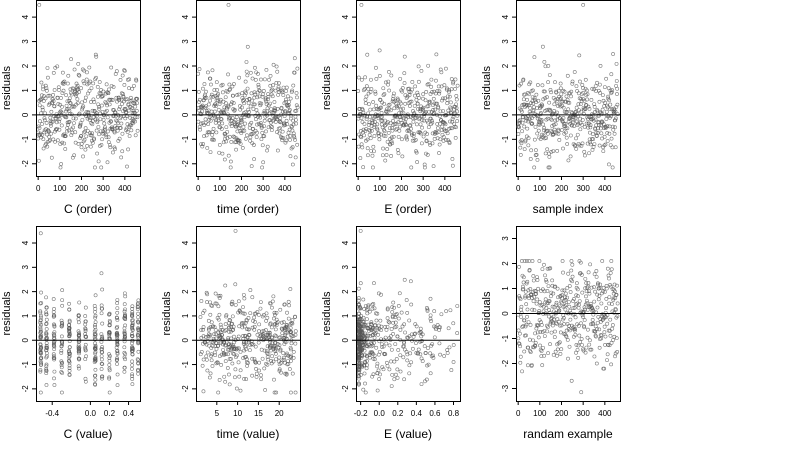 This screenshot has height=450, width=800. Describe the element at coordinates (258, 413) in the screenshot. I see `x-tick-label: 15` at that location.